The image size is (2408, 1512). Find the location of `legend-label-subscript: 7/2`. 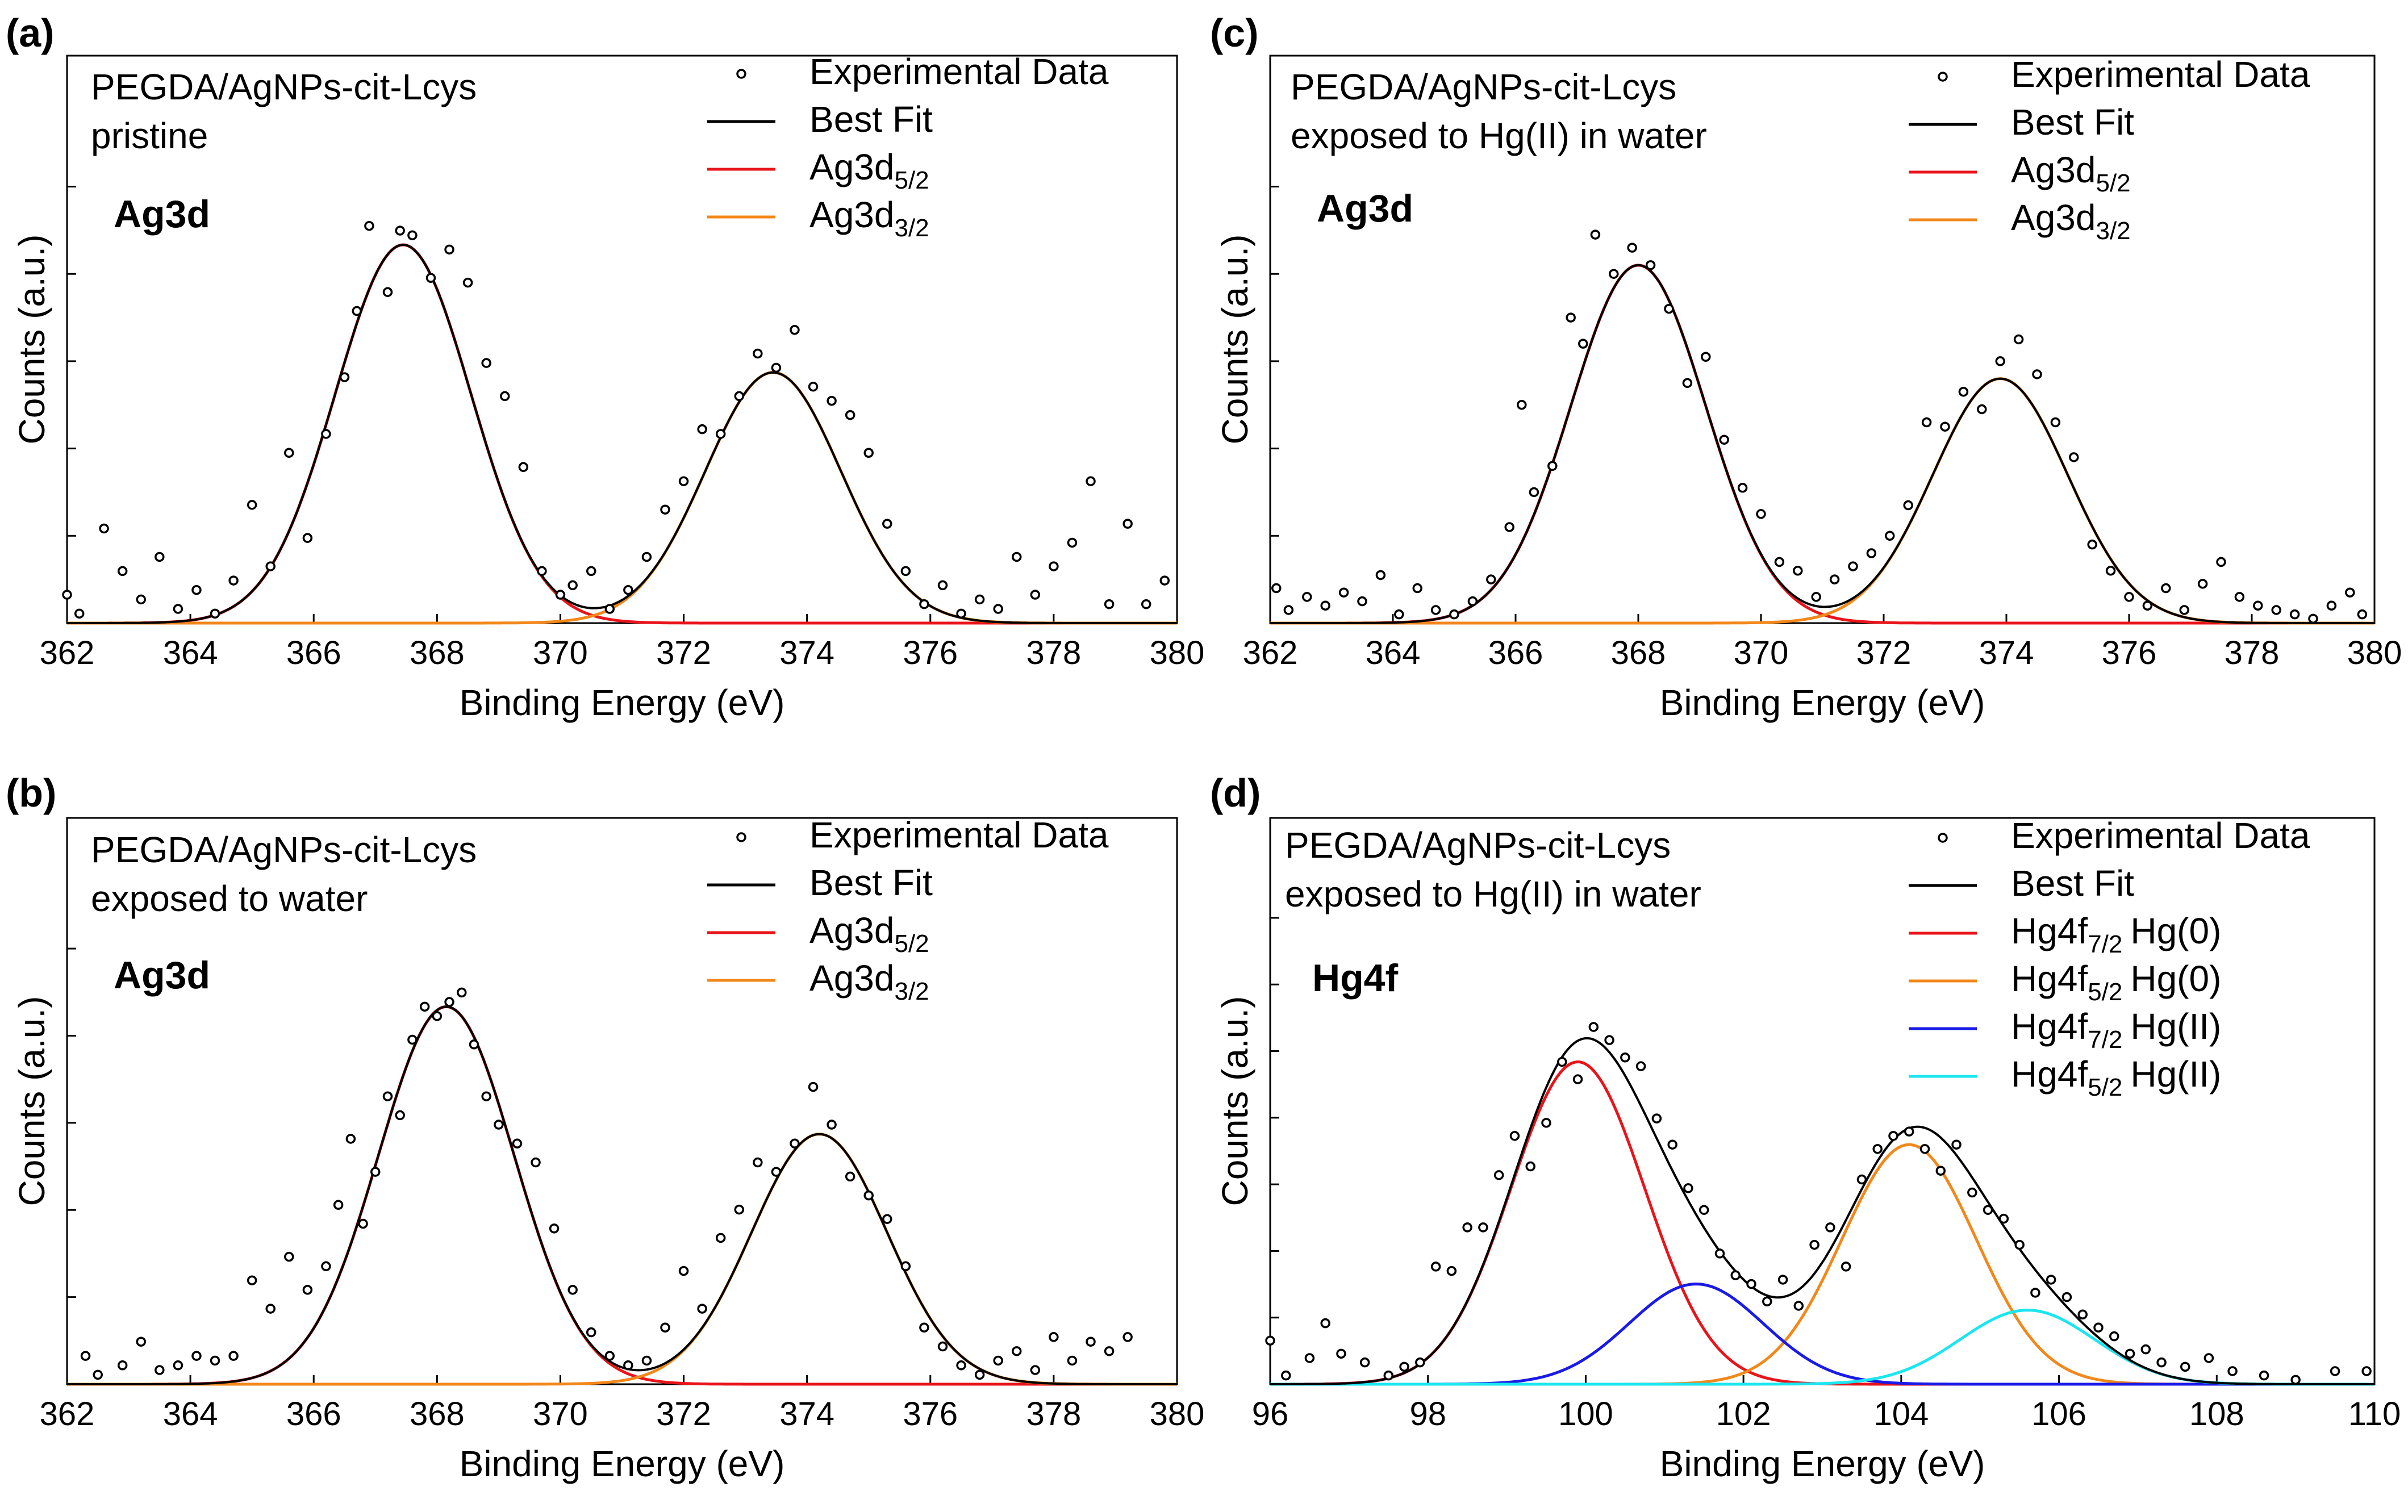

legend-label-subscript: 7/2 is located at coordinates (2105, 1040).